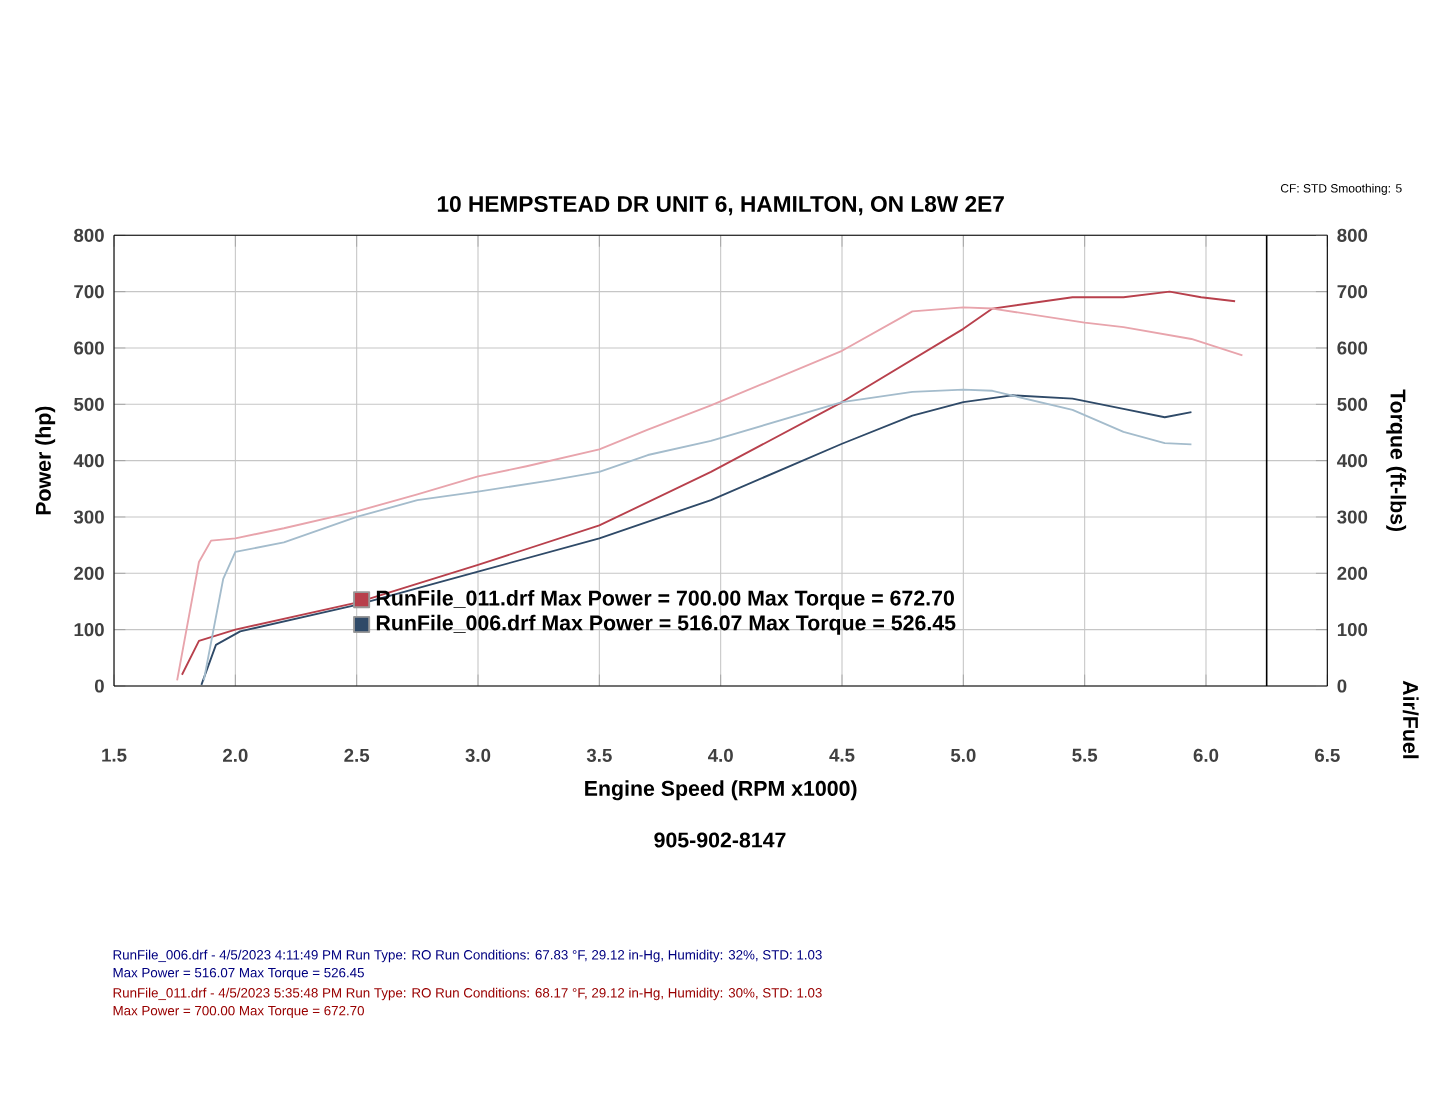  I want to click on y2-tick-label: 700, so click(1352, 292).